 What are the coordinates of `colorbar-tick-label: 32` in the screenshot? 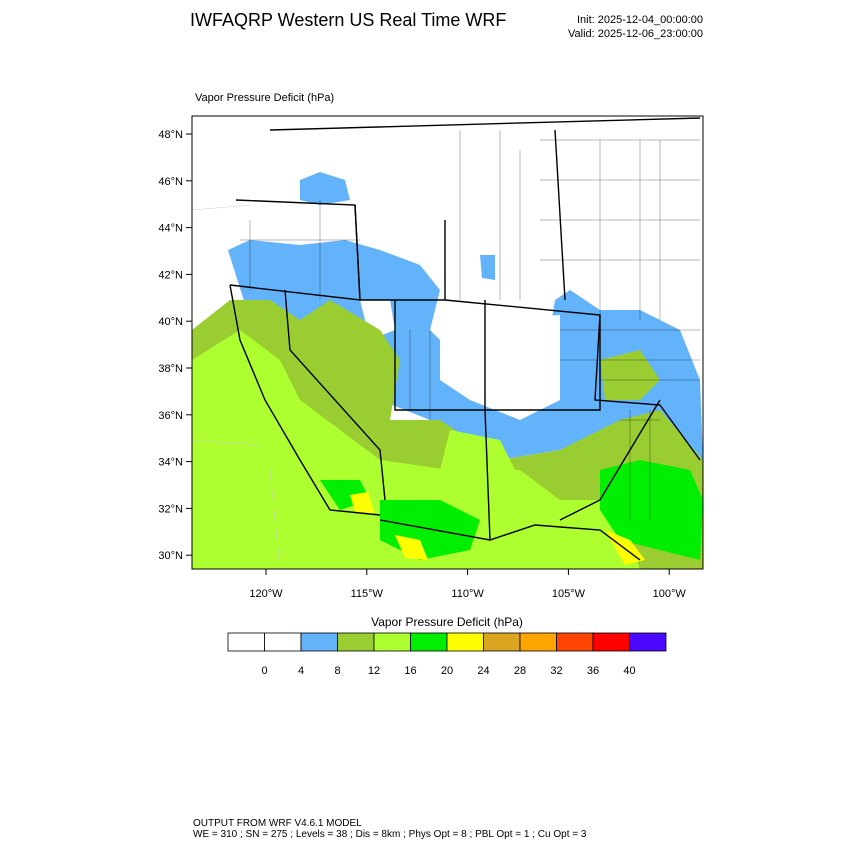 It's located at (556, 671).